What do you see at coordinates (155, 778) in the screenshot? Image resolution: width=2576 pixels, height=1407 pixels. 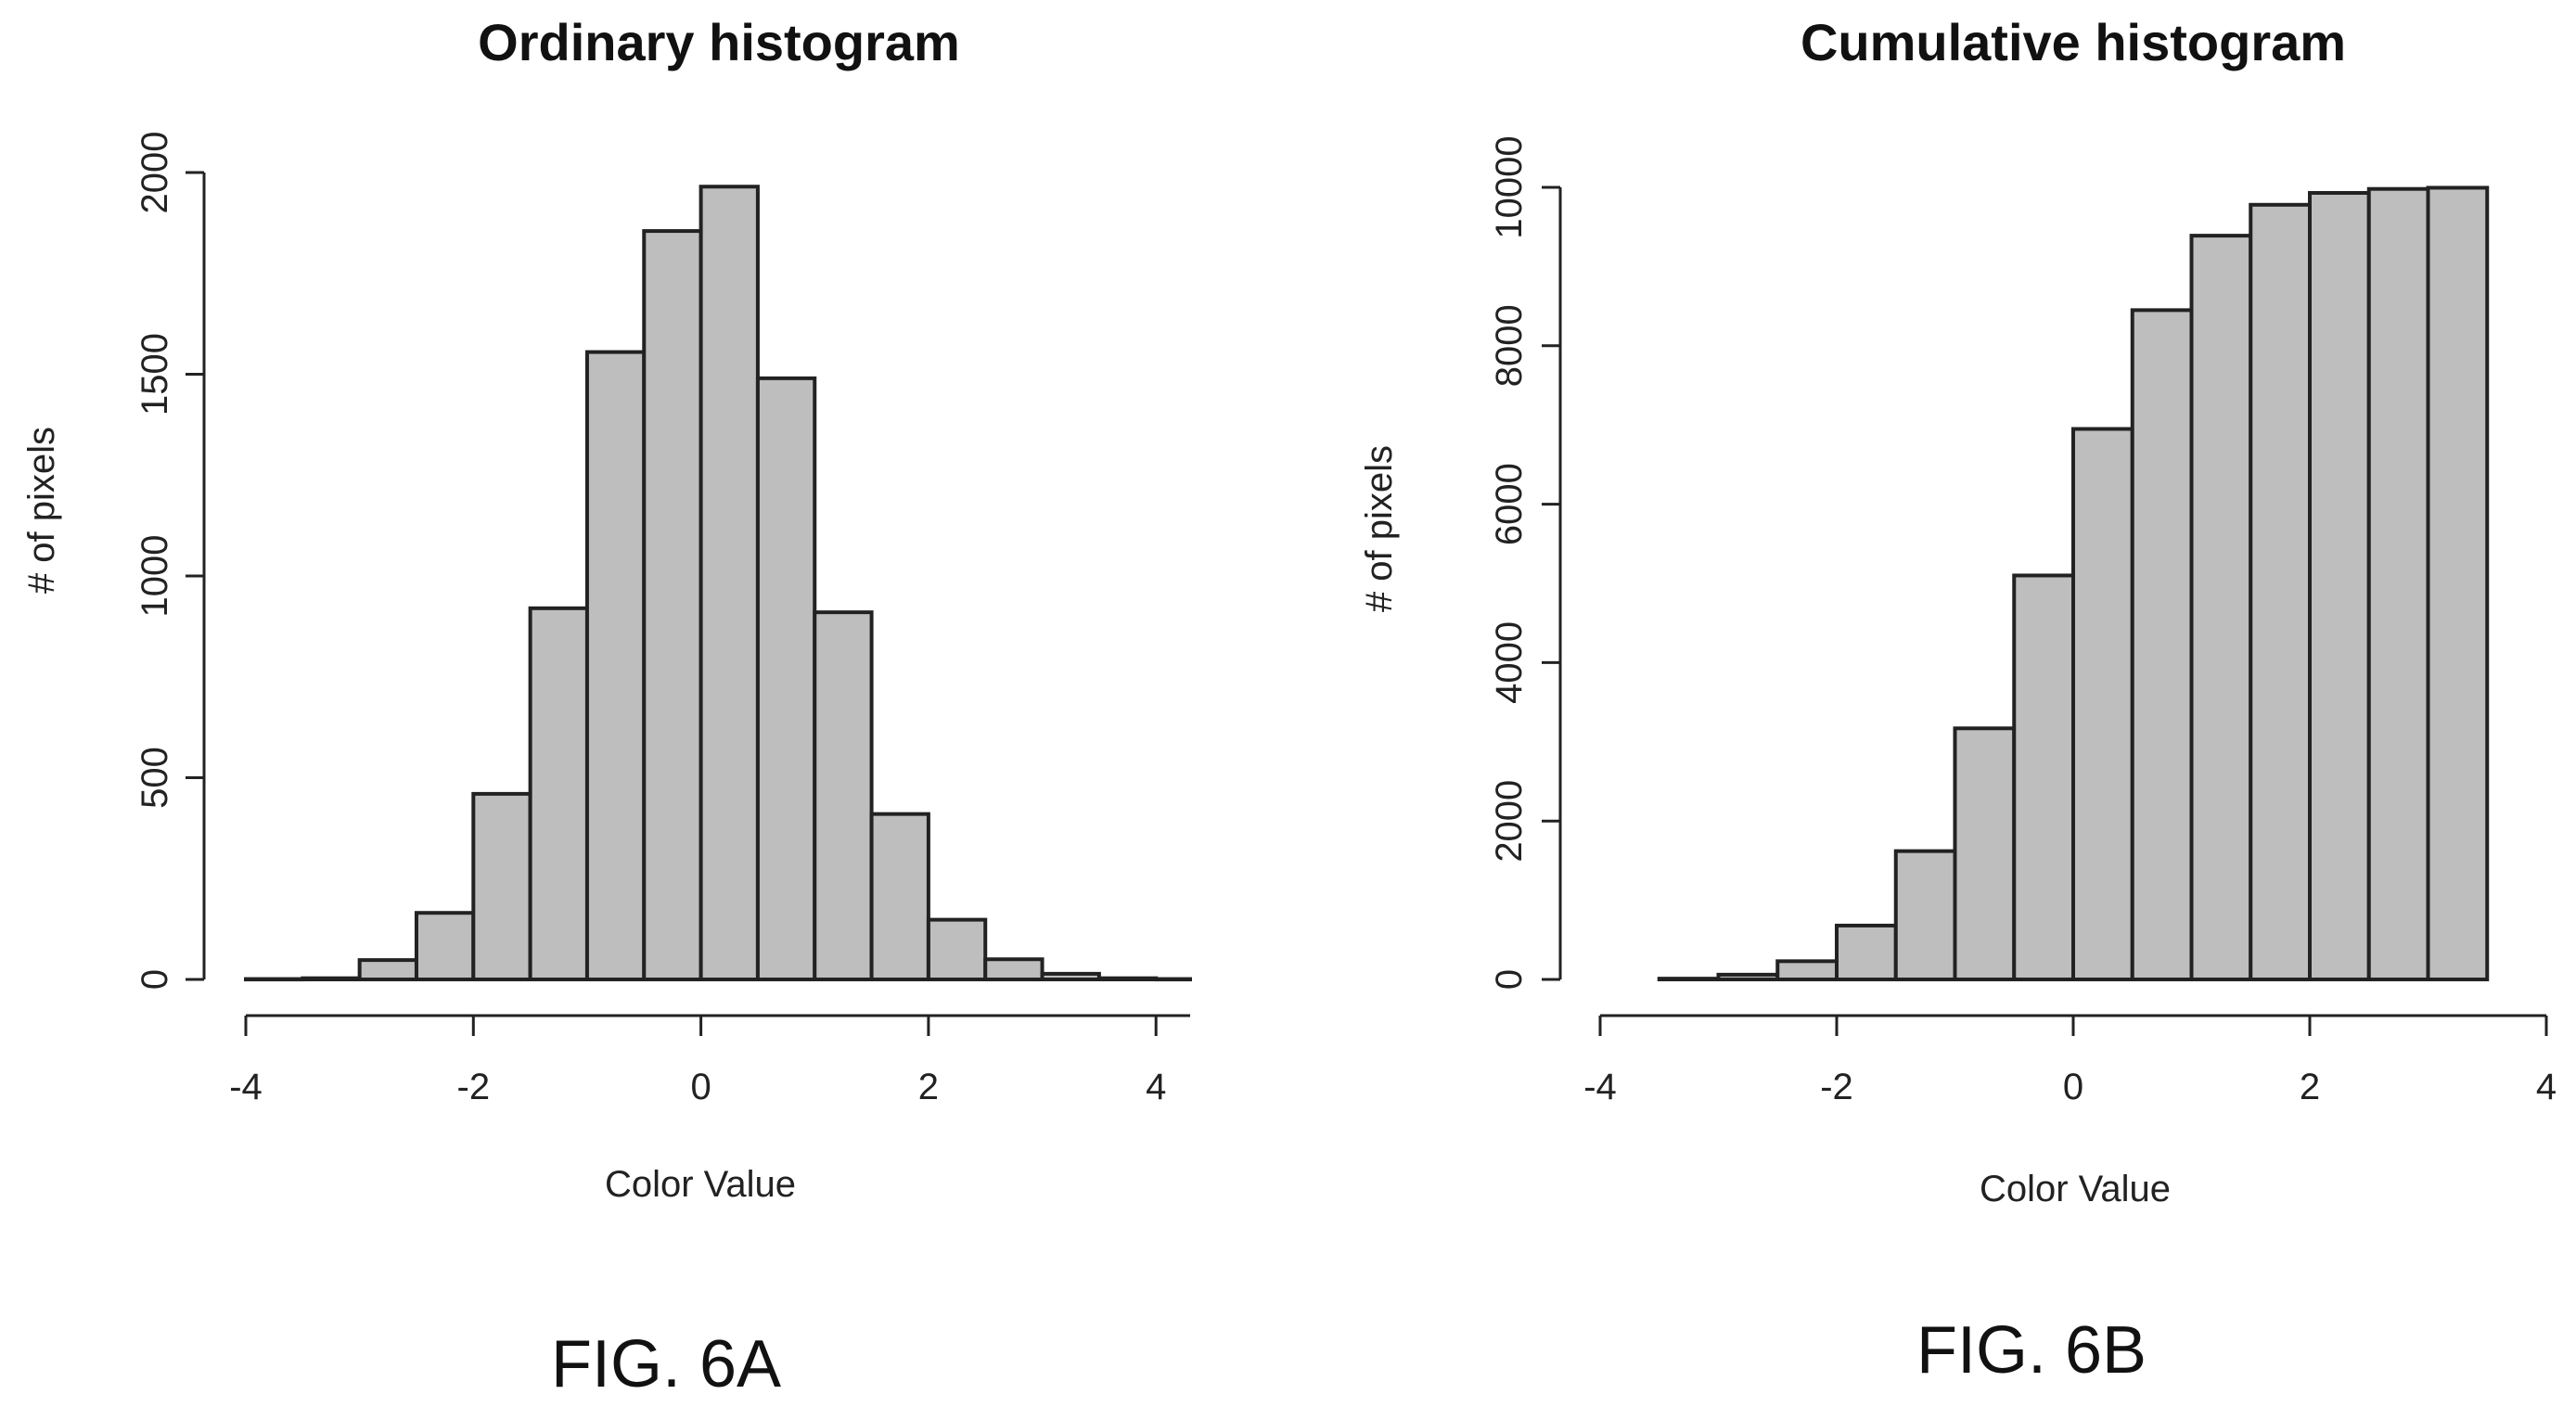 I see `y-tick-label: 500` at bounding box center [155, 778].